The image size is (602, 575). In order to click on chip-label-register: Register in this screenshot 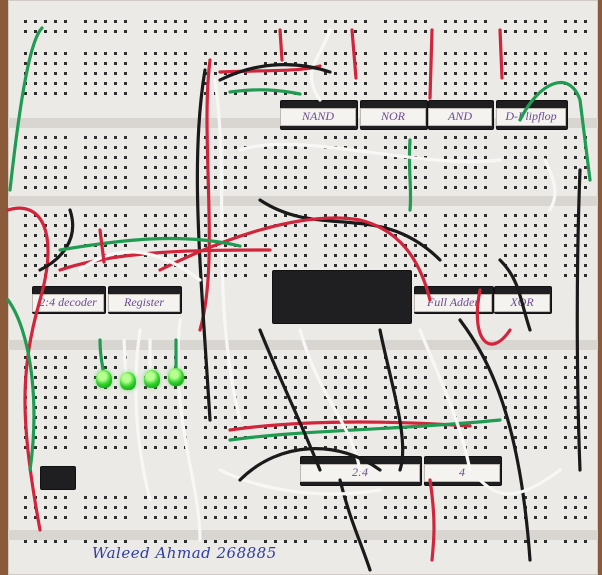, I will do `click(144, 303)`.